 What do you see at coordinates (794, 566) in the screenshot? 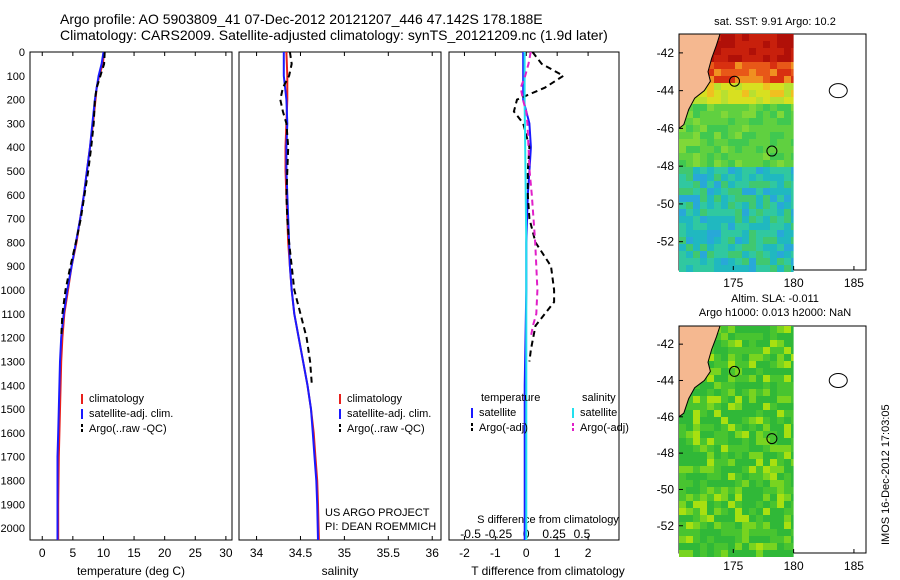
I see `sla-map-x-tick-label: 180` at bounding box center [794, 566].